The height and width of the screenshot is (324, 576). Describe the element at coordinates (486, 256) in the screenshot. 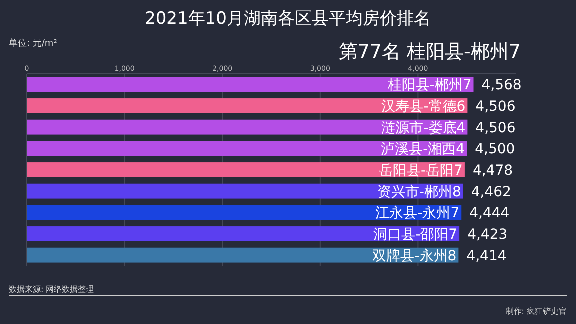

I see `data-label: 4,414` at that location.